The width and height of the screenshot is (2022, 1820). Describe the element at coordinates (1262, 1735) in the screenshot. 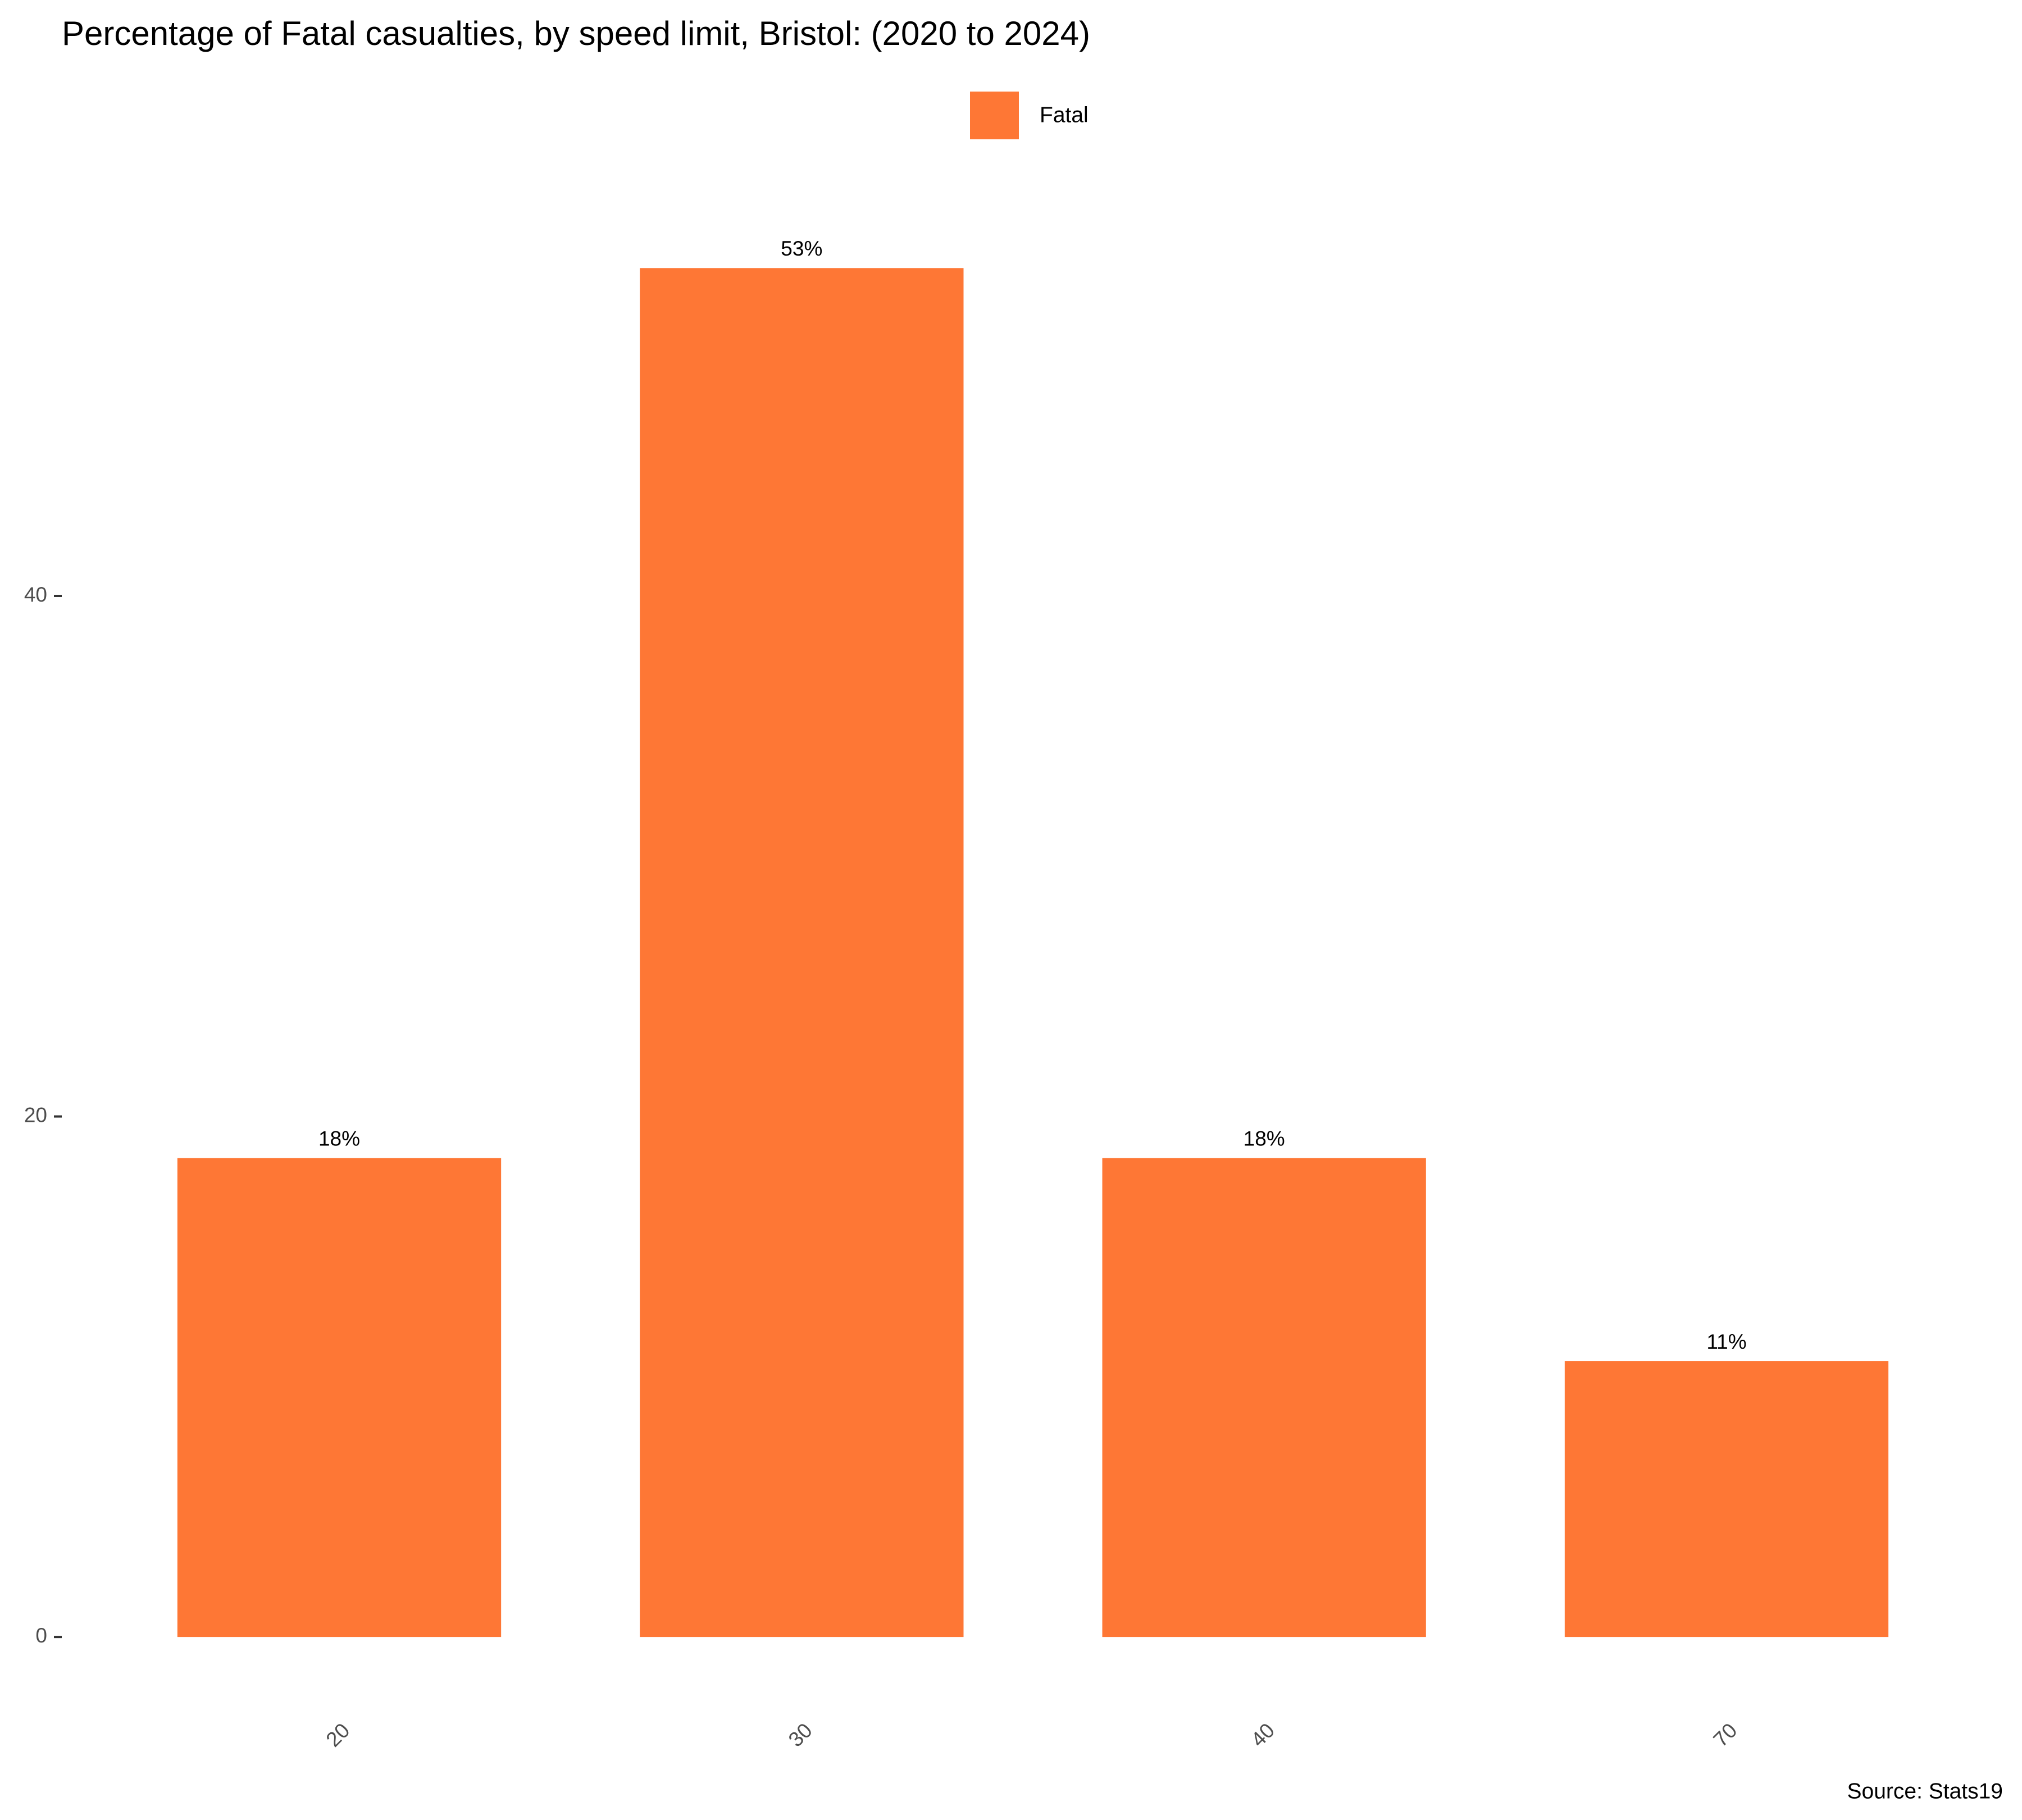

I see `x-tick-label: 40` at that location.